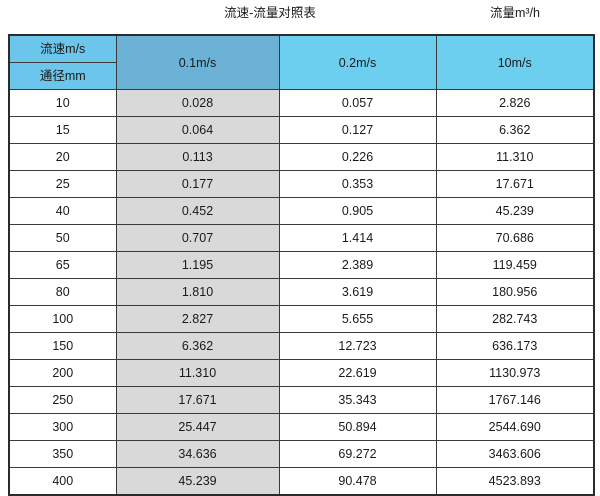 The image size is (600, 496). I want to click on table-row: 15 0.064 0.127 6.362, so click(301, 130).